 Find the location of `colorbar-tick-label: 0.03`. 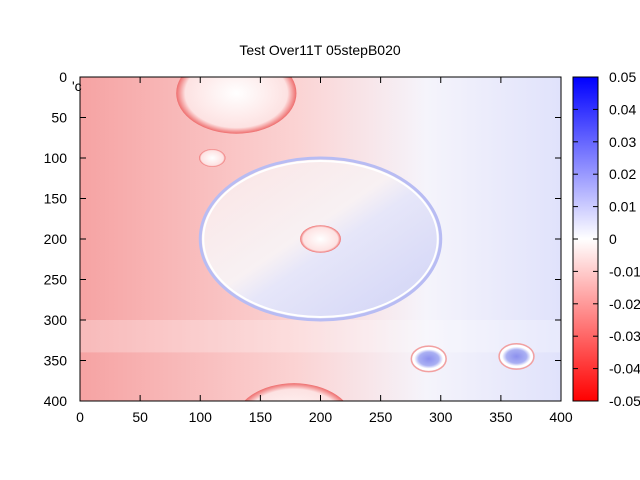

colorbar-tick-label: 0.03 is located at coordinates (622, 142).